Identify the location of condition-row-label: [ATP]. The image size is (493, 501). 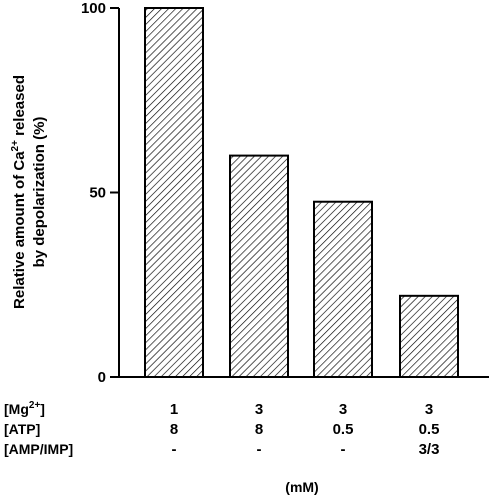
(22, 429).